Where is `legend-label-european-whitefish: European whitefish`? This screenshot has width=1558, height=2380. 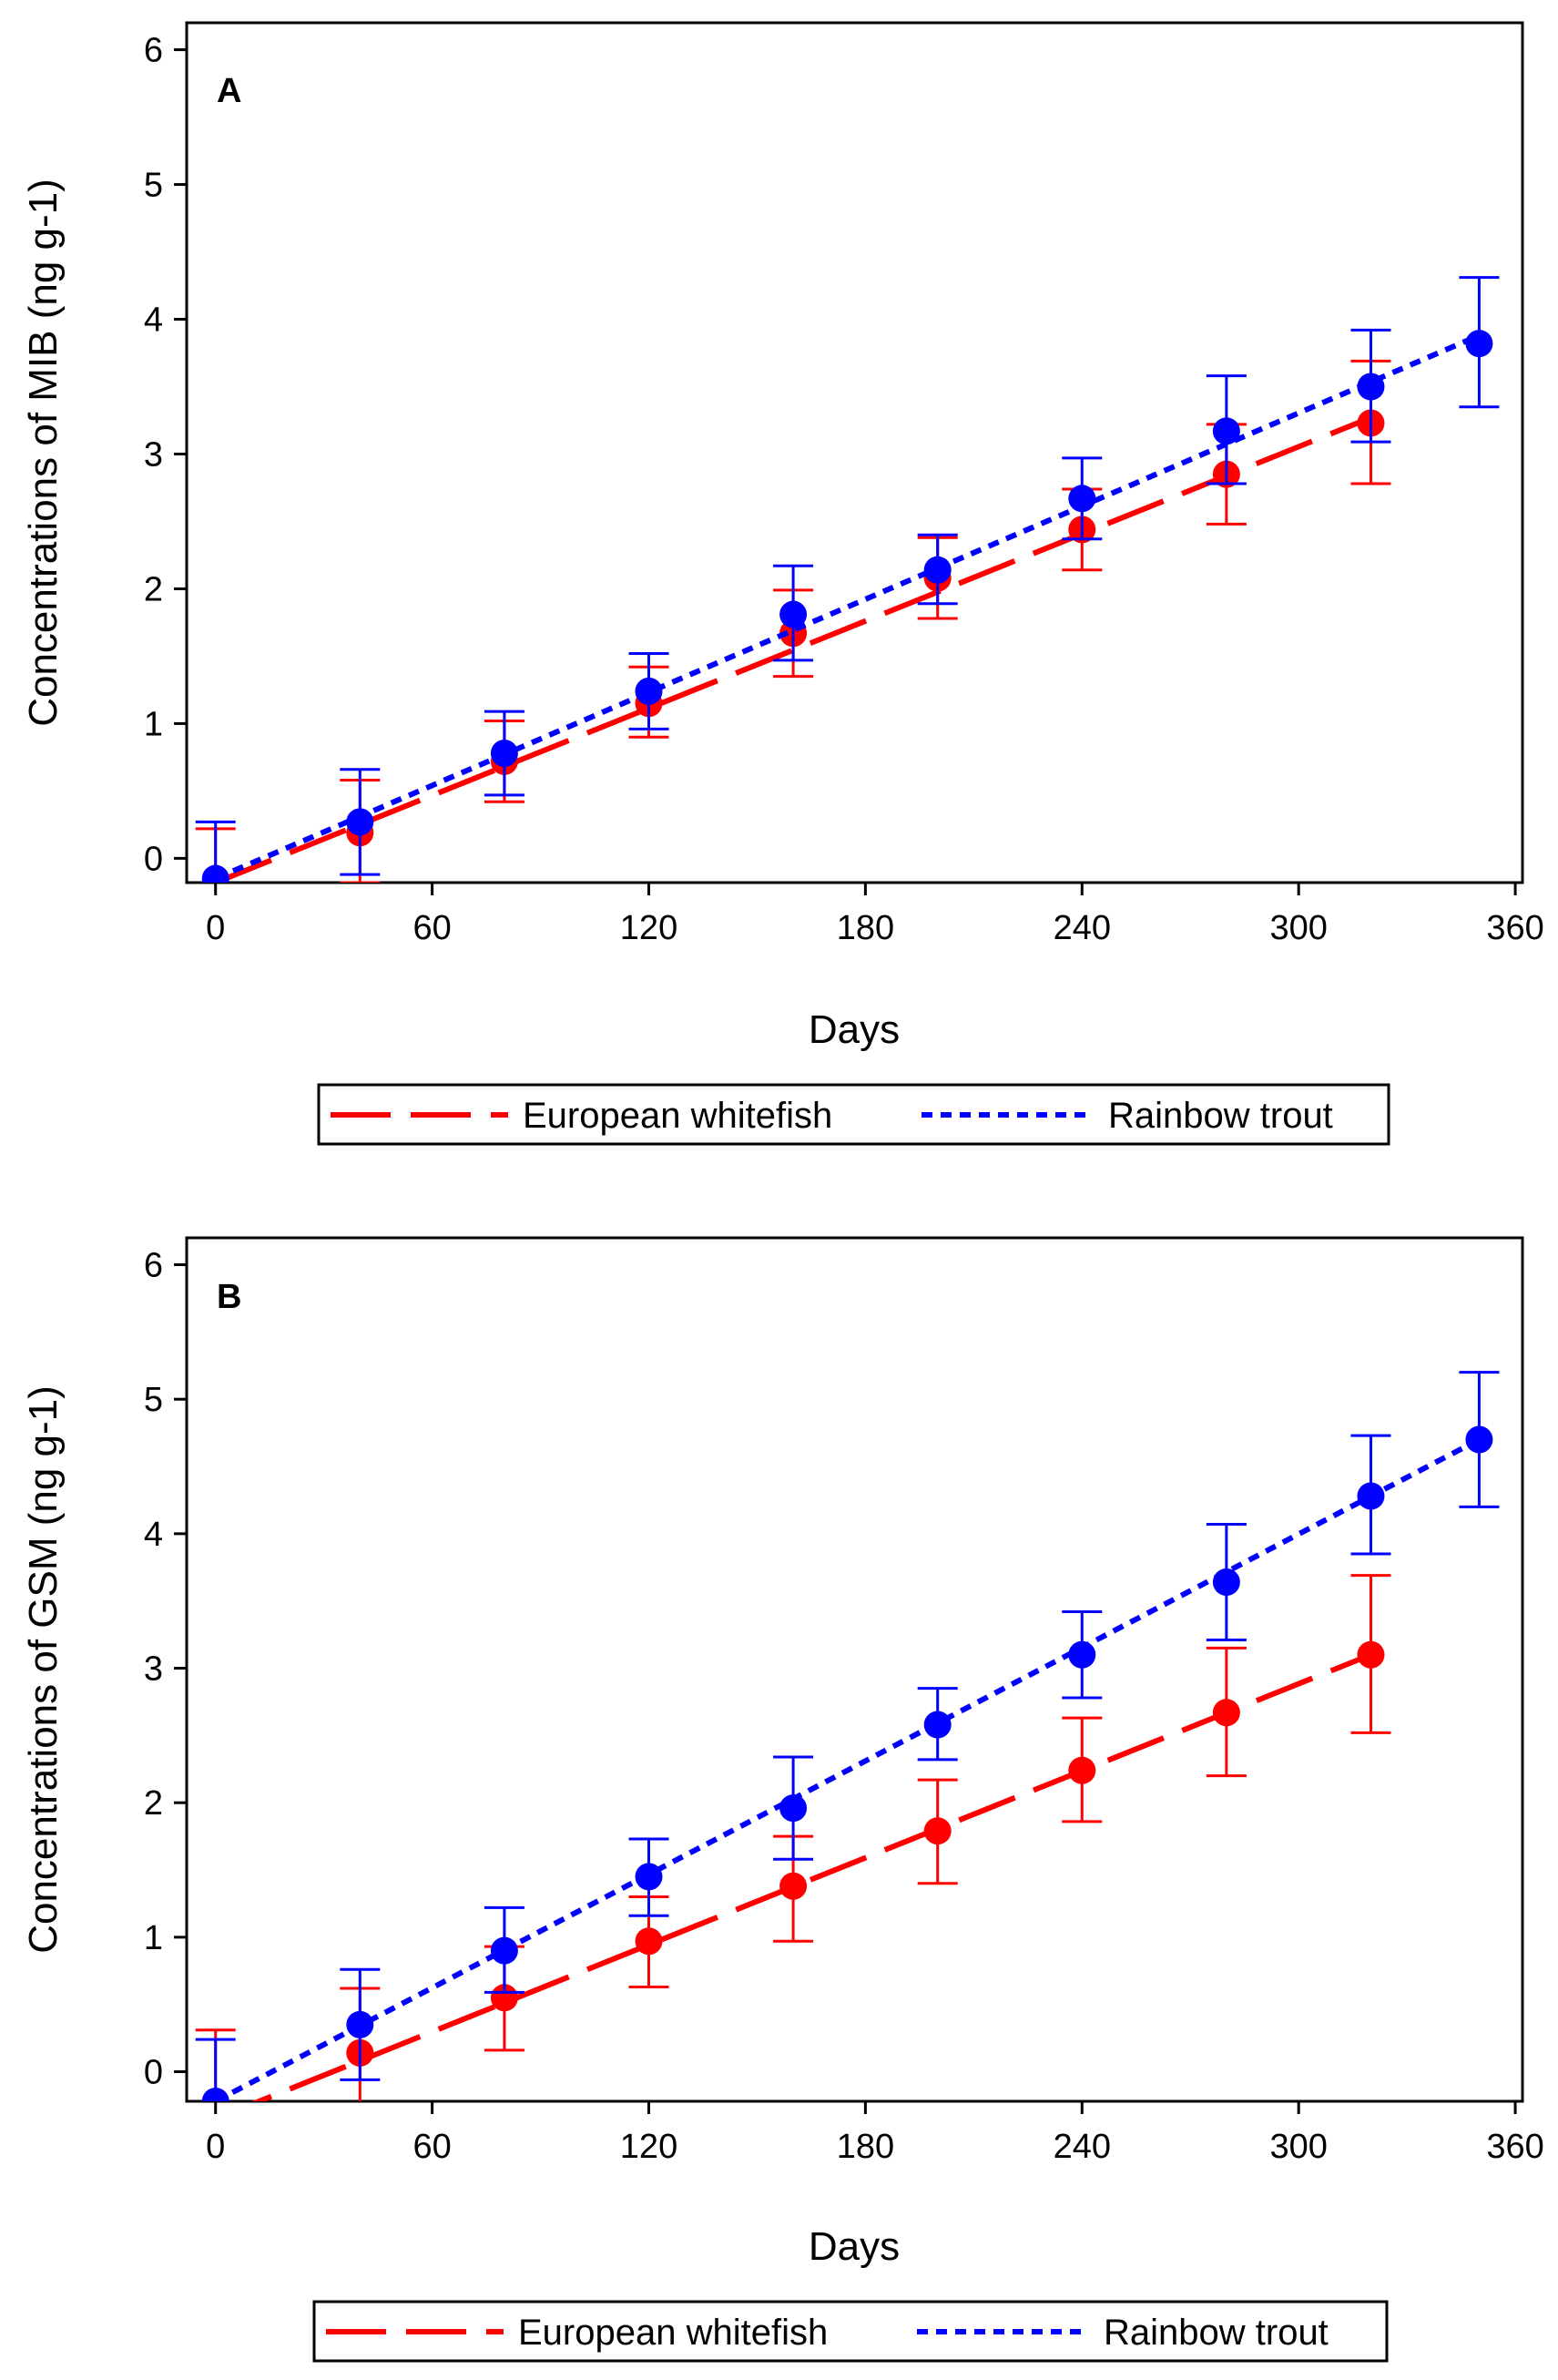
legend-label-european-whitefish: European whitefish is located at coordinates (677, 1116).